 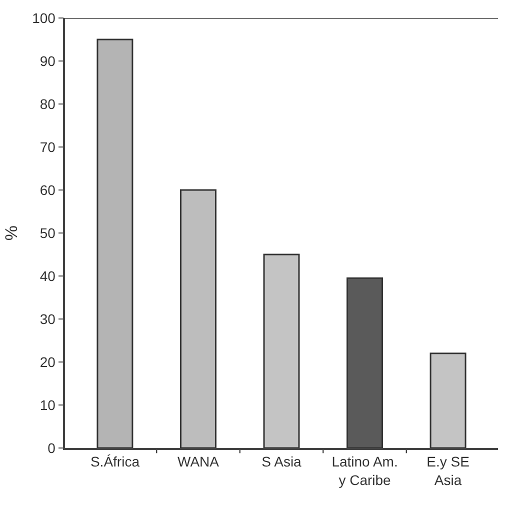 I want to click on y-tick-label: 100, so click(x=44, y=18).